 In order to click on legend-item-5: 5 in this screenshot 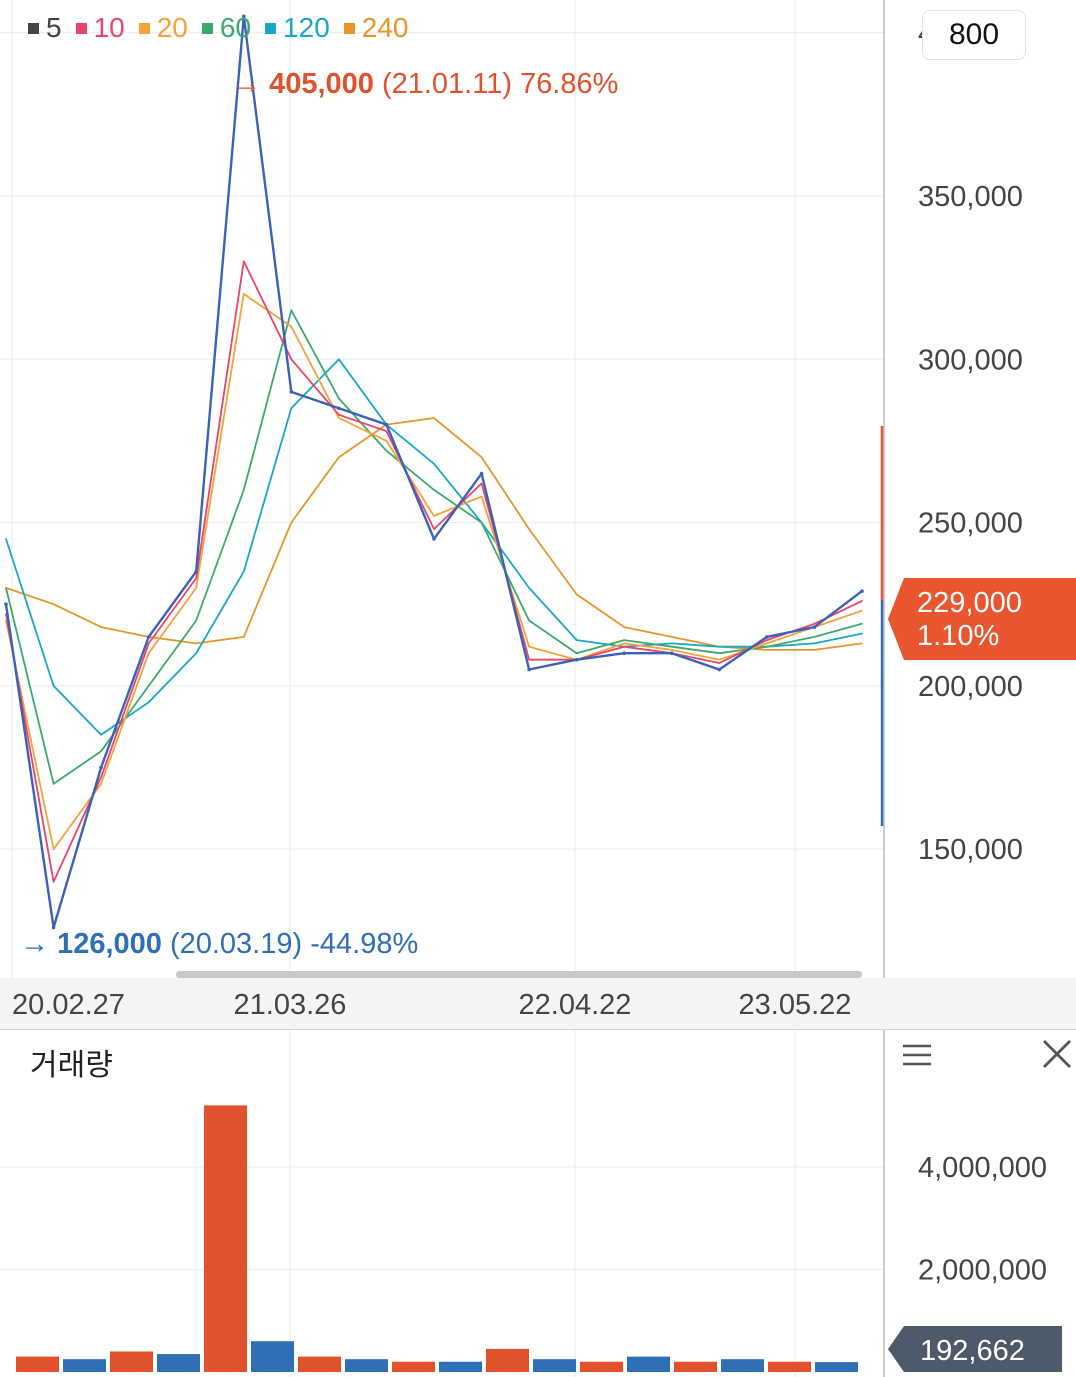, I will do `click(45, 28)`.